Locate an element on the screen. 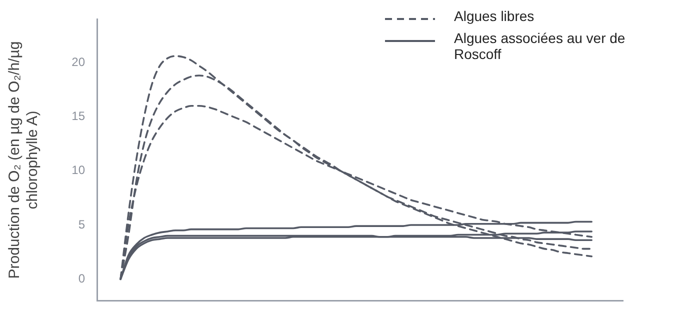 This screenshot has height=320, width=684. legend-label: Algues associées au ver de Roscoff is located at coordinates (540, 46).